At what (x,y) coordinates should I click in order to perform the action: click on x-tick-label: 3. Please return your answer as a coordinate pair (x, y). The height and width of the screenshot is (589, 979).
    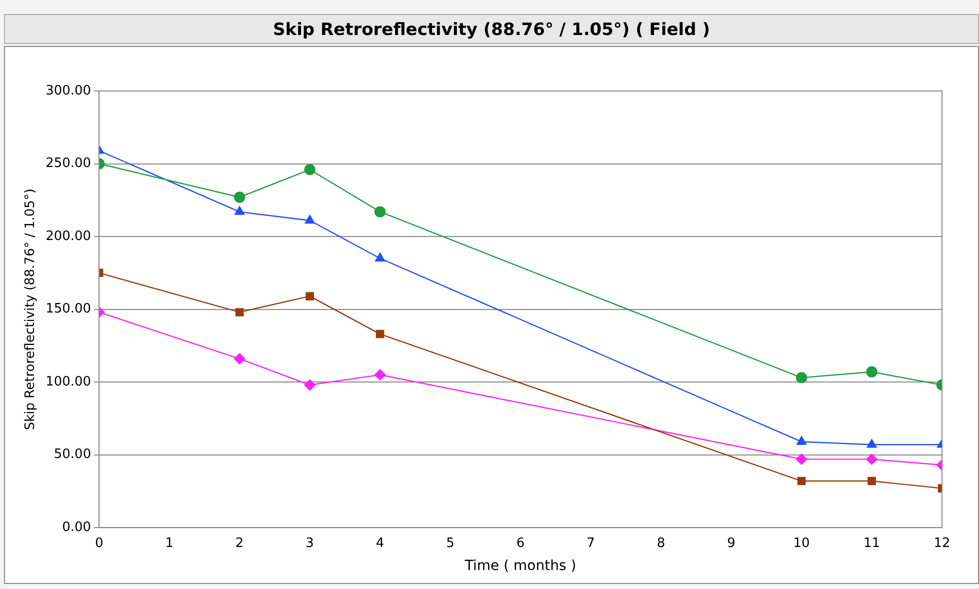
    Looking at the image, I should click on (310, 543).